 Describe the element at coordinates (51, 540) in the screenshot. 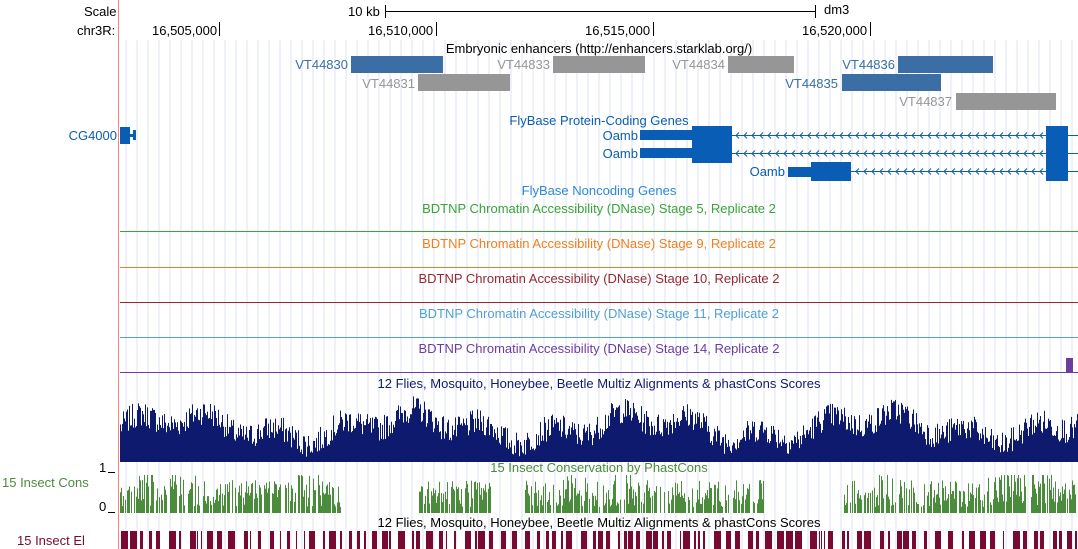

I see `elements-side-label: 15 Insect El` at that location.